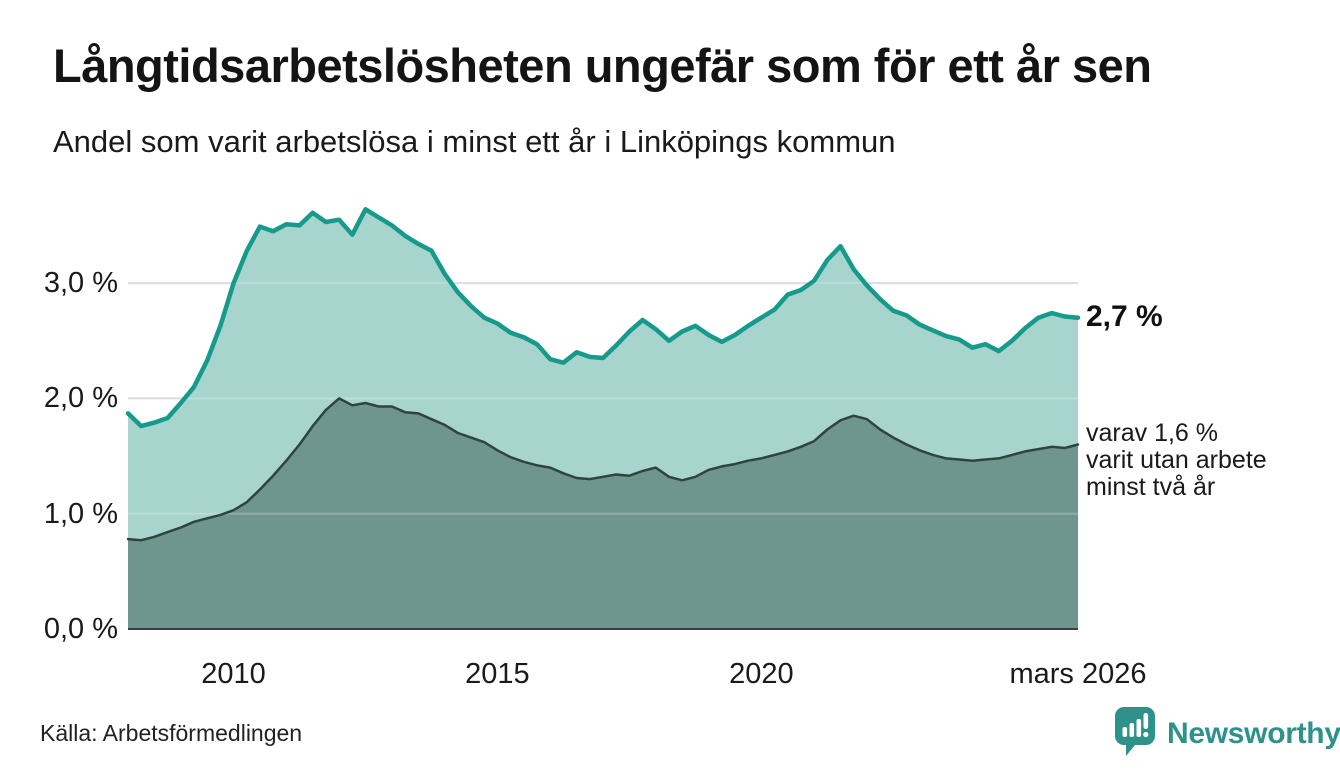  I want to click on x-axis-tick-label: 2020, so click(761, 674).